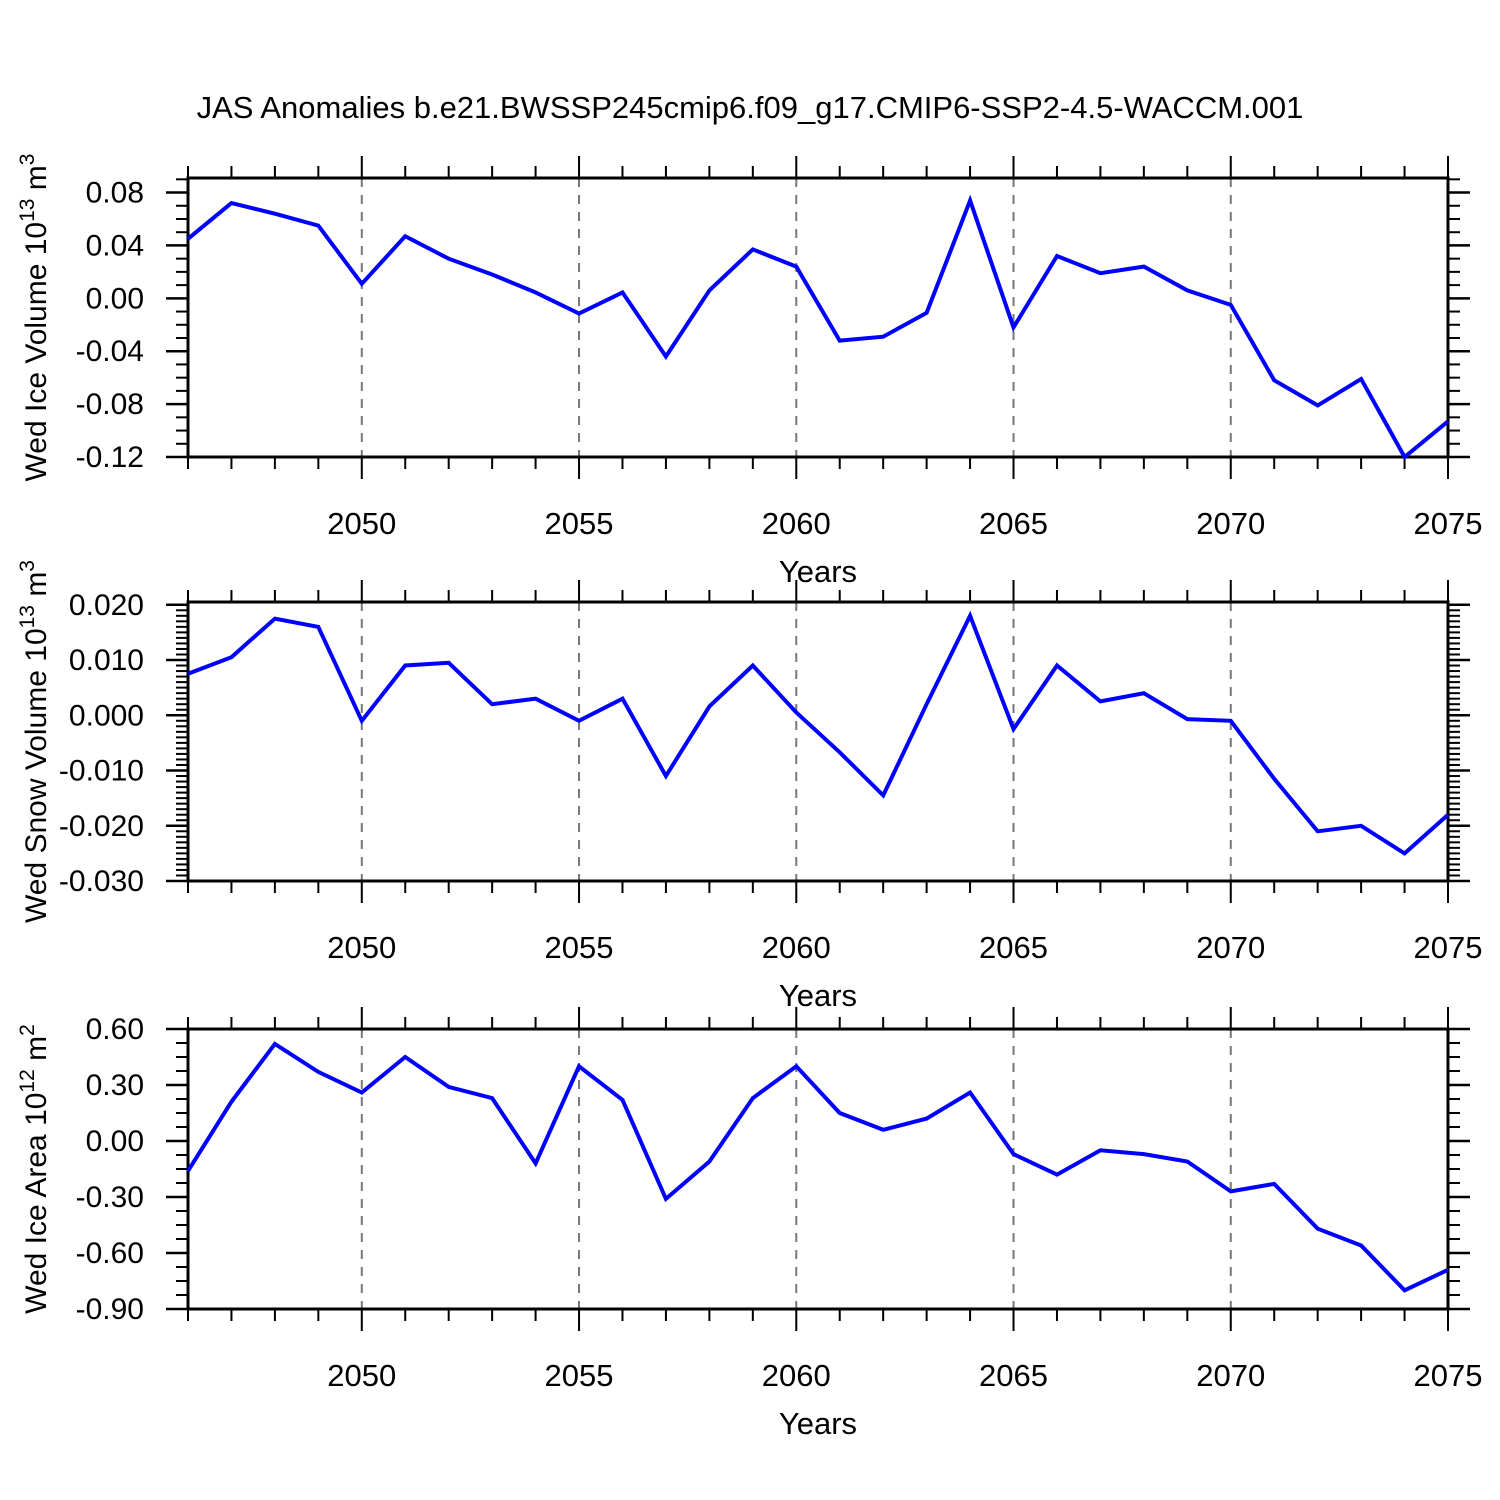  What do you see at coordinates (106, 715) in the screenshot?
I see `y-tick-label: 0.000` at bounding box center [106, 715].